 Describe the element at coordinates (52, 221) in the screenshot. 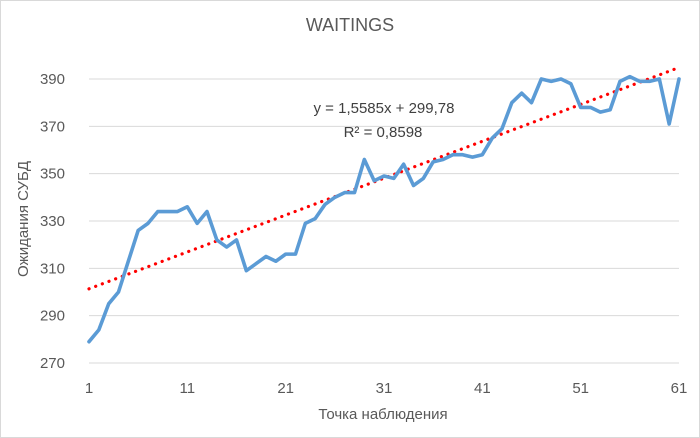

I see `y-tick-label: 330` at that location.